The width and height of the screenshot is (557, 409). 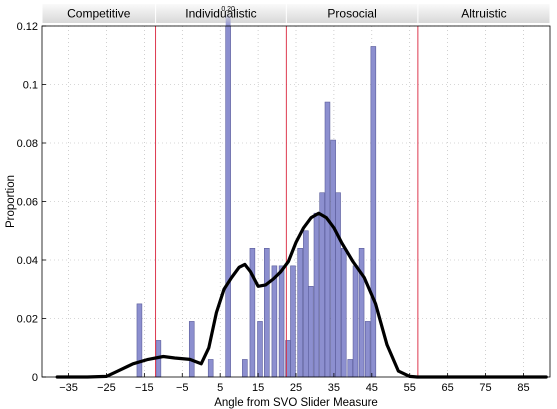 What do you see at coordinates (27, 144) in the screenshot?
I see `y-tick-label: 0.08` at bounding box center [27, 144].